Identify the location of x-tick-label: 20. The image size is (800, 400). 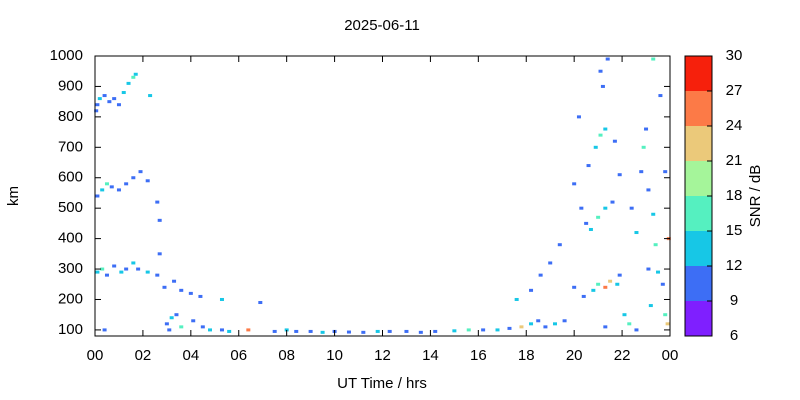
(574, 355).